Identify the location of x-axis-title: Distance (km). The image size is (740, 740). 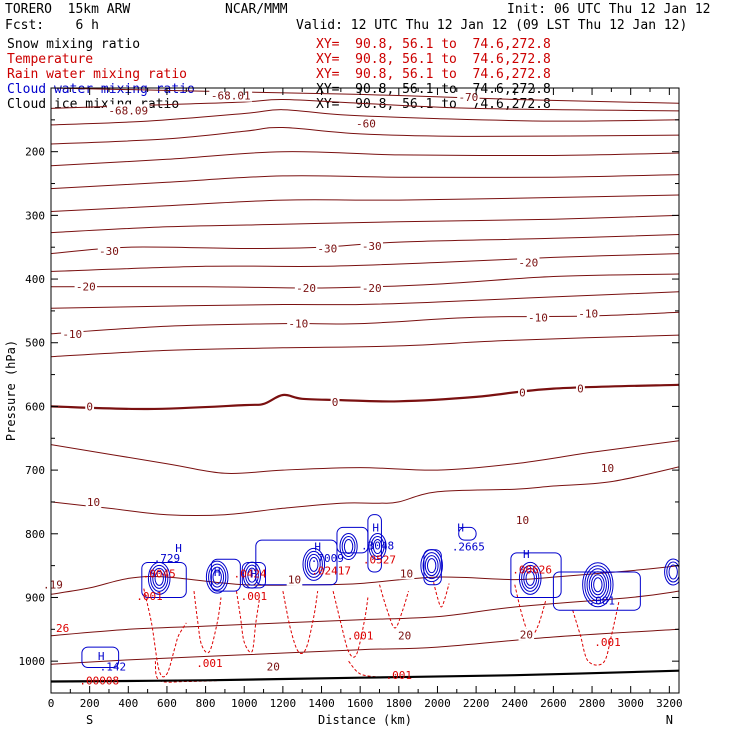
(365, 720).